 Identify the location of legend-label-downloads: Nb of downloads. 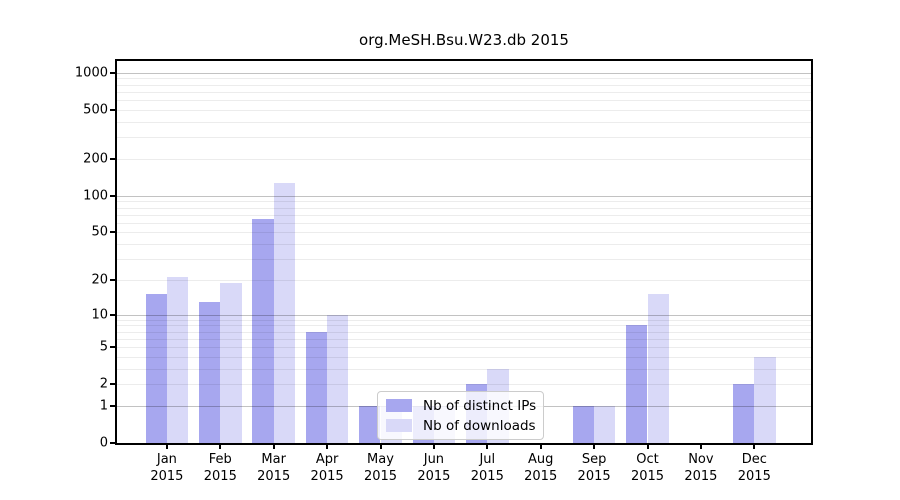
(479, 425).